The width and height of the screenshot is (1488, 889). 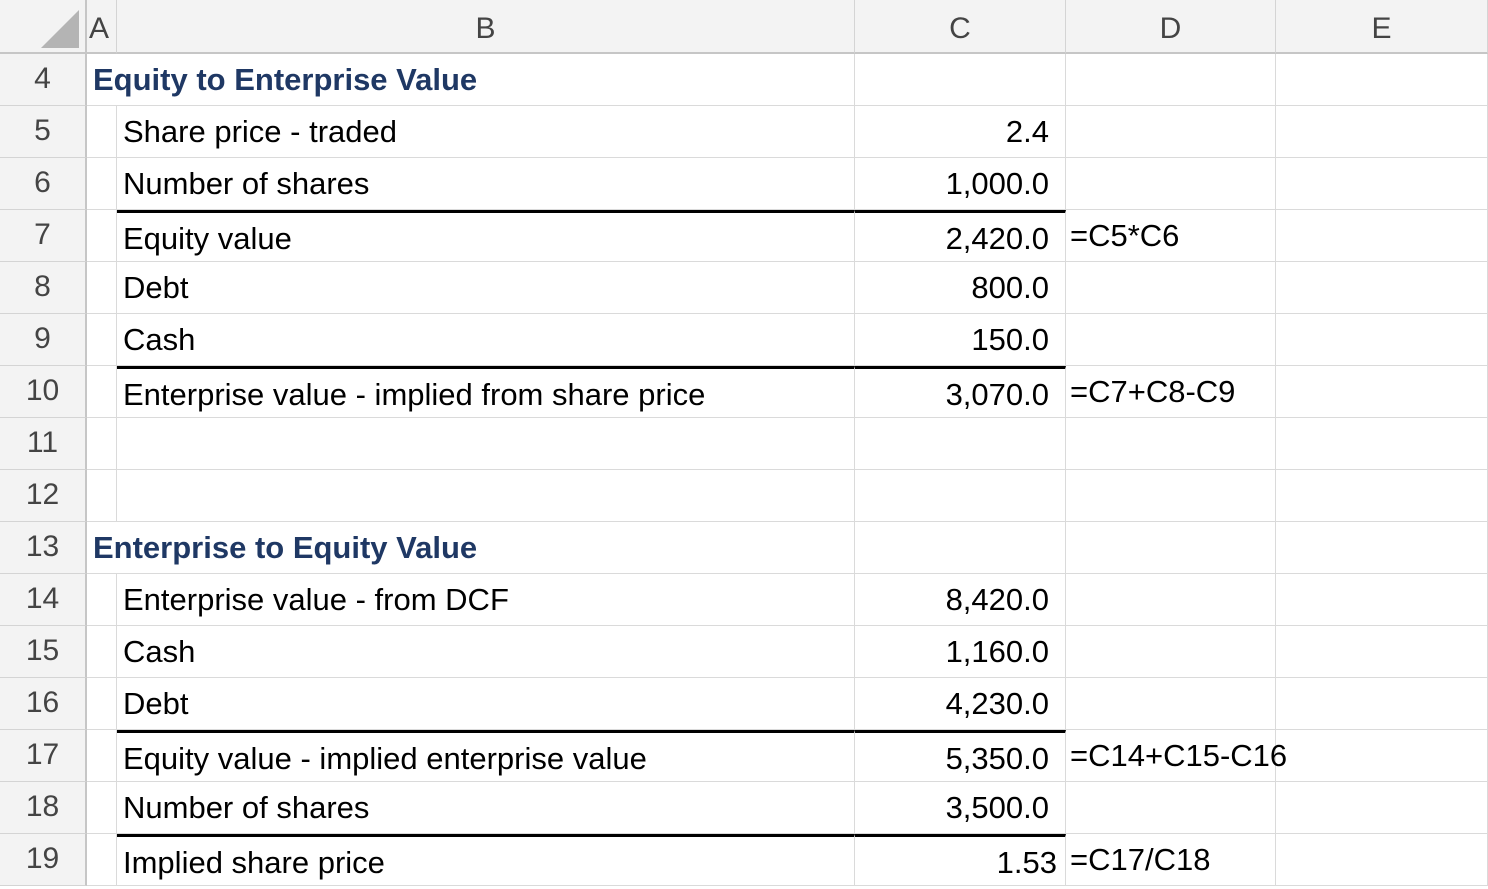 What do you see at coordinates (486, 600) in the screenshot?
I see `cell-b14: Enterprise value - from DCF` at bounding box center [486, 600].